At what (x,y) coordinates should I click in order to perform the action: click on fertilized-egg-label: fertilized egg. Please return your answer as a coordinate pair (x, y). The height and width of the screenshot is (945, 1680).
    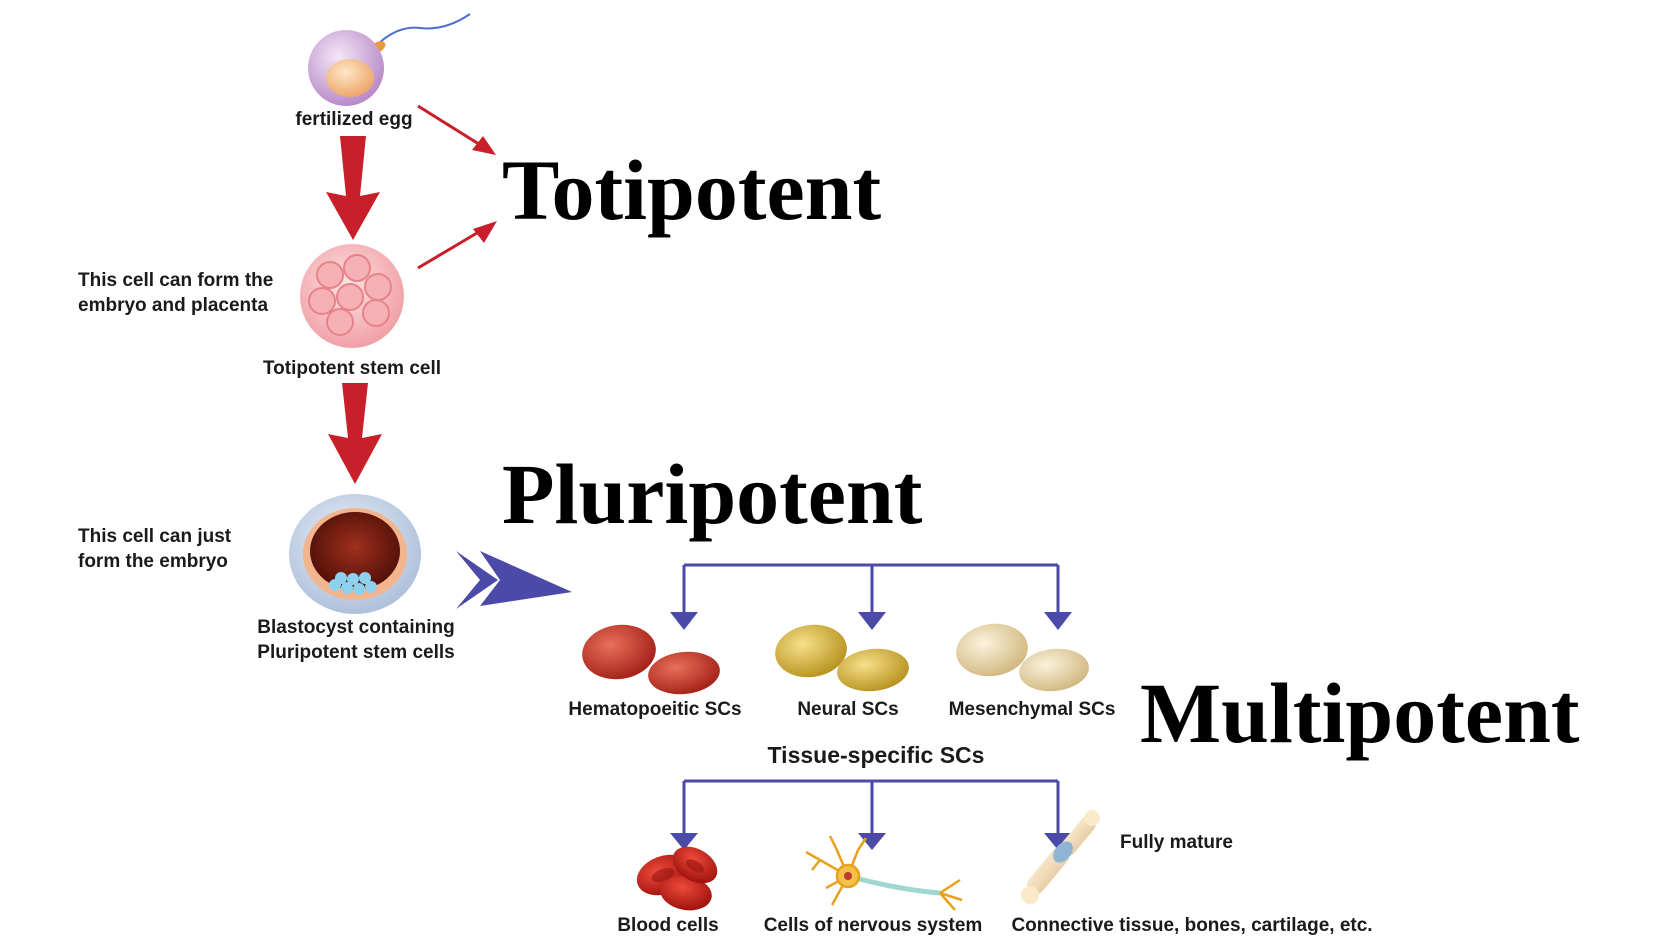
    Looking at the image, I should click on (353, 119).